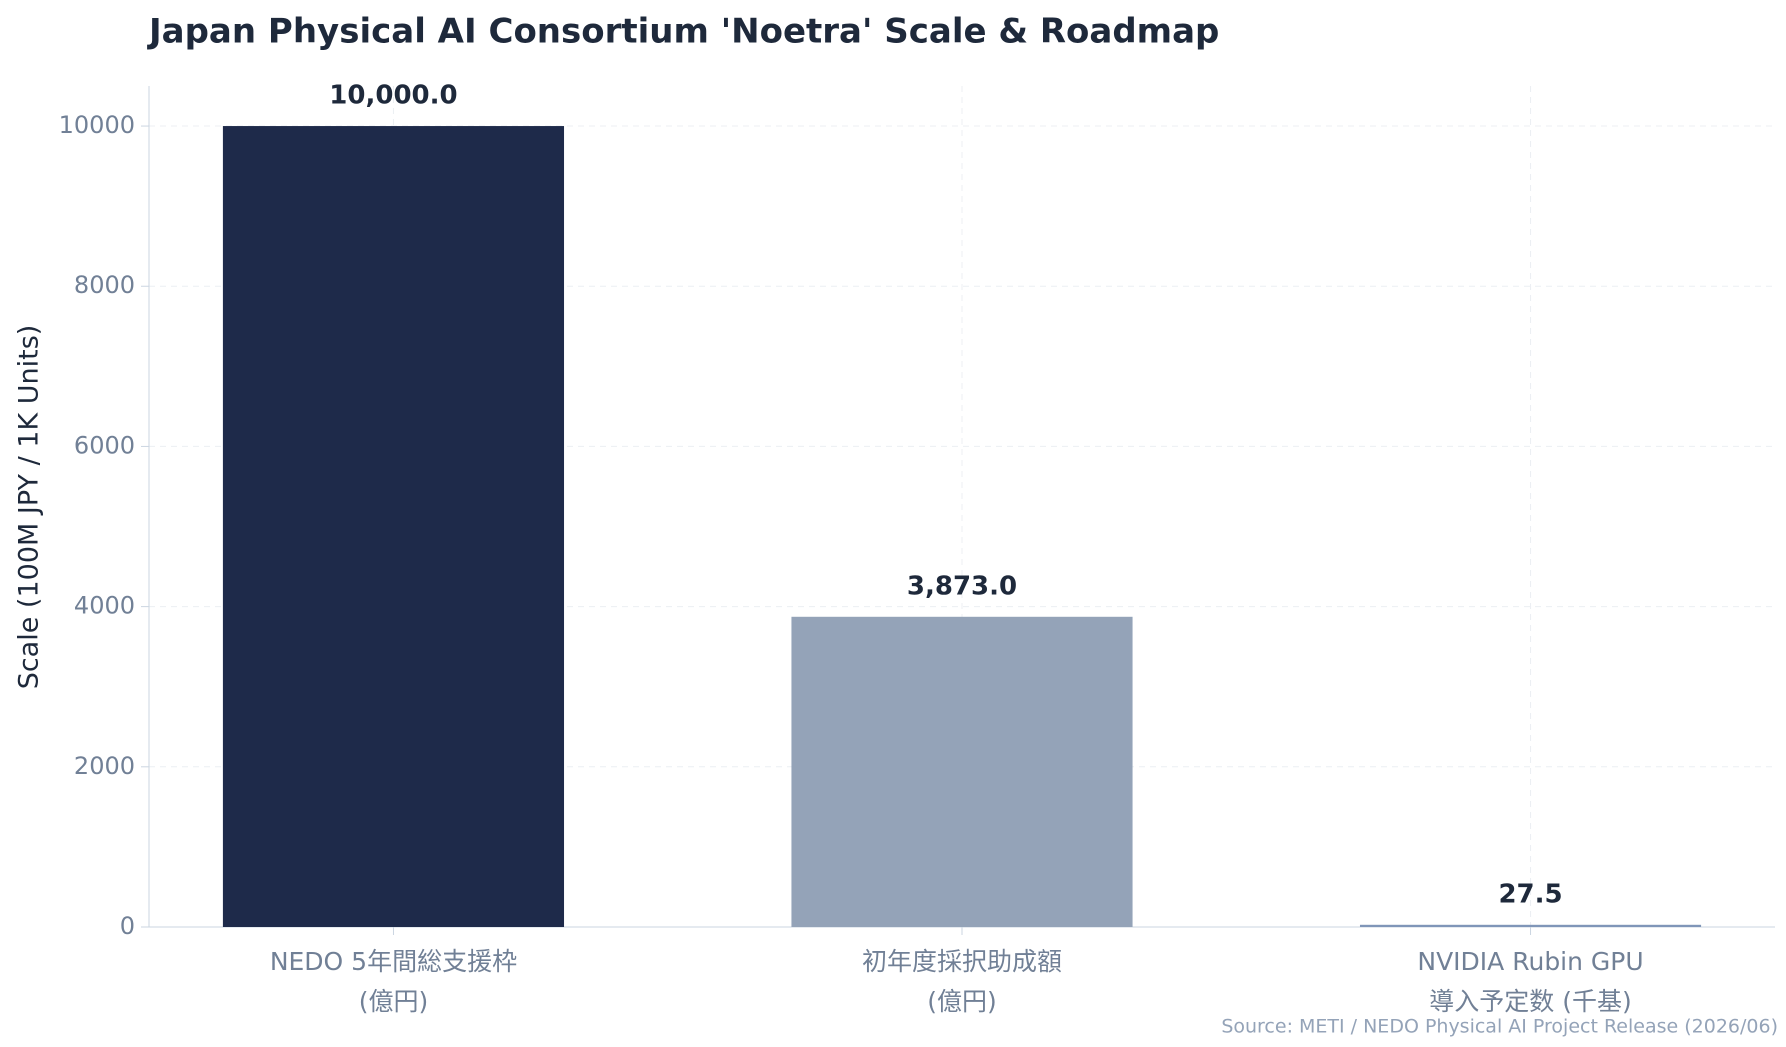 This screenshot has height=1047, width=1786. Describe the element at coordinates (393, 96) in the screenshot. I see `value-label: 10,000.0` at that location.